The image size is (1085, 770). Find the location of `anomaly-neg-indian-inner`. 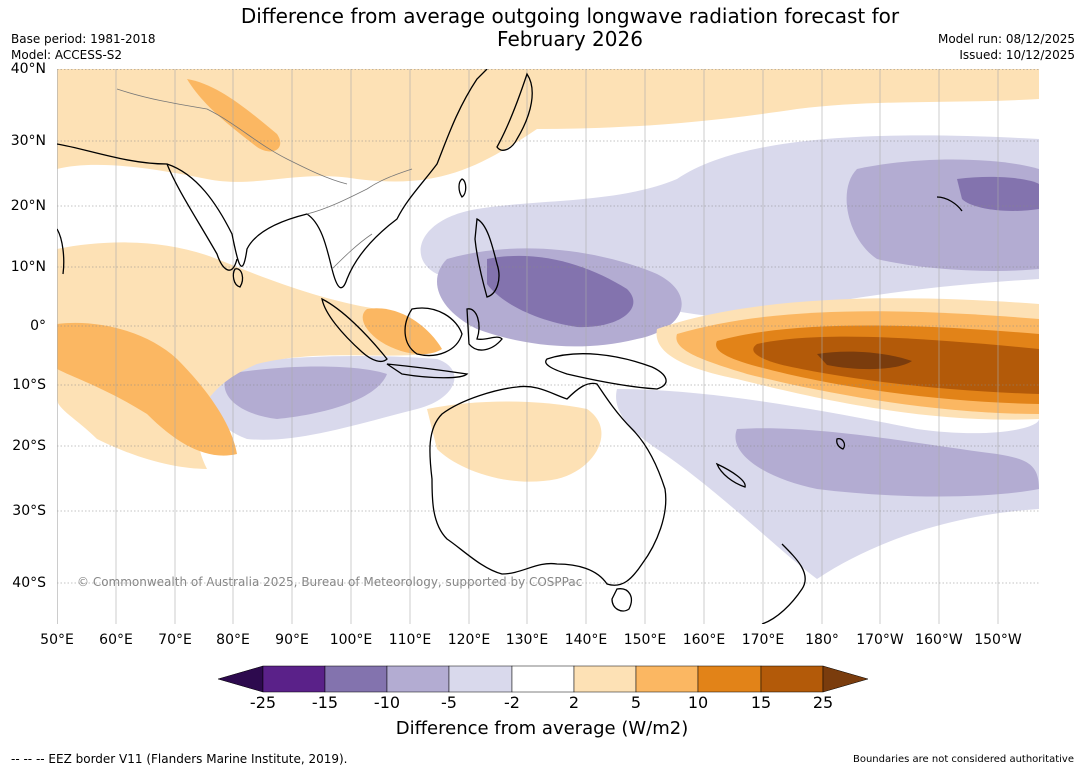

anomaly-neg-indian-inner is located at coordinates (305, 392).